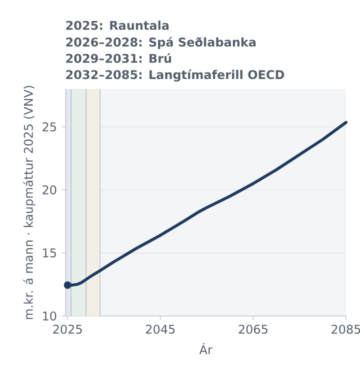  What do you see at coordinates (175, 75) in the screenshot?
I see `text: 2032–2085: Langtímaferill OECD` at bounding box center [175, 75].